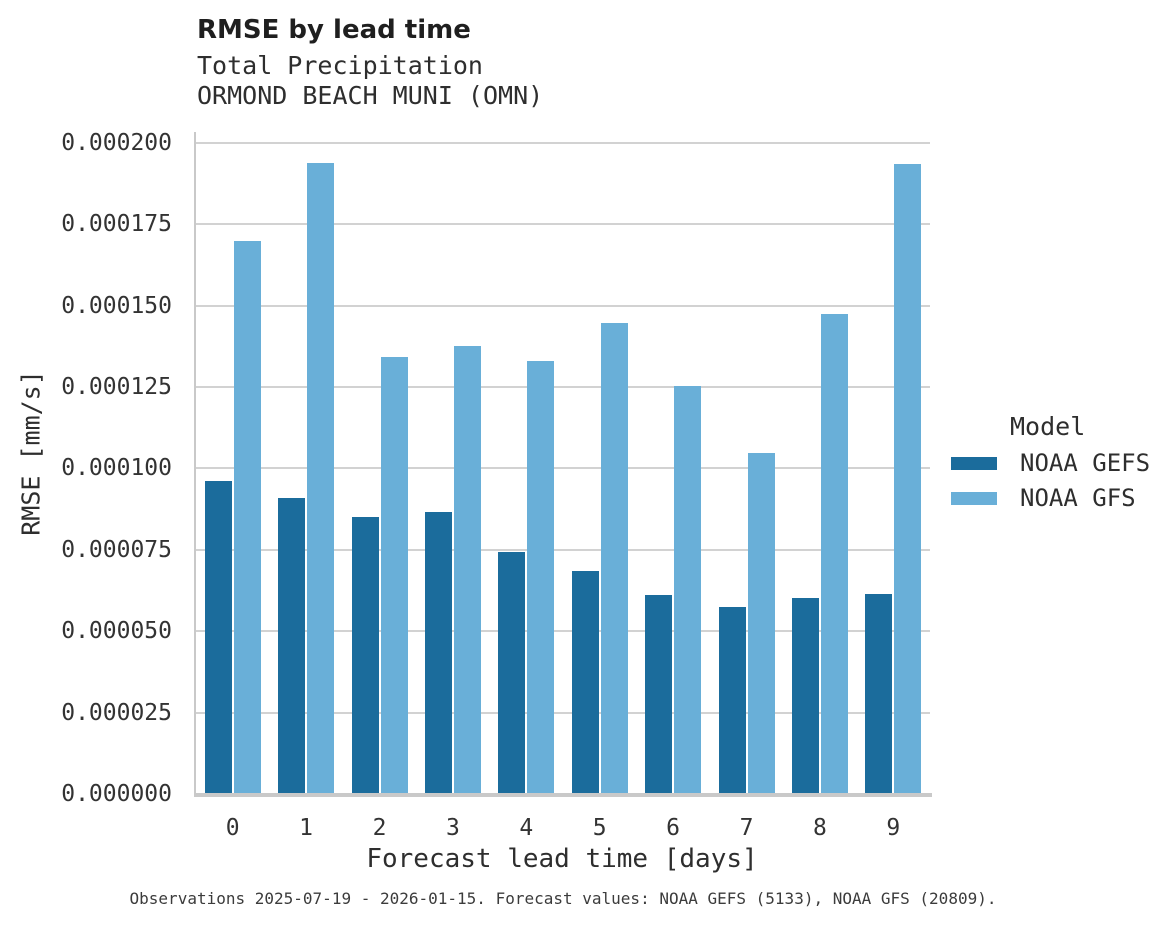 The width and height of the screenshot is (1172, 928). What do you see at coordinates (394, 575) in the screenshot?
I see `bar-noaa-gfs-day2` at bounding box center [394, 575].